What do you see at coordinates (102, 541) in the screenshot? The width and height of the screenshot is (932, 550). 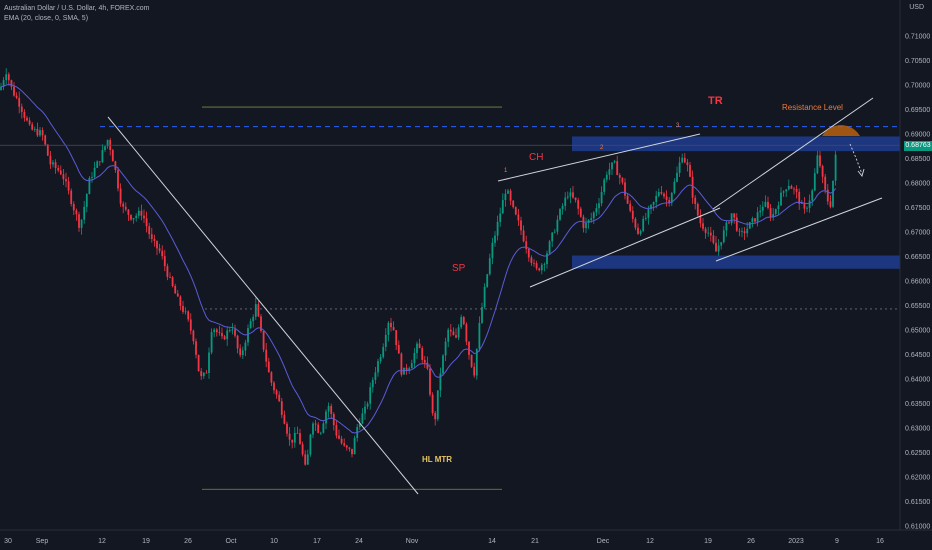 I see `x-tick-label: 12` at bounding box center [102, 541].